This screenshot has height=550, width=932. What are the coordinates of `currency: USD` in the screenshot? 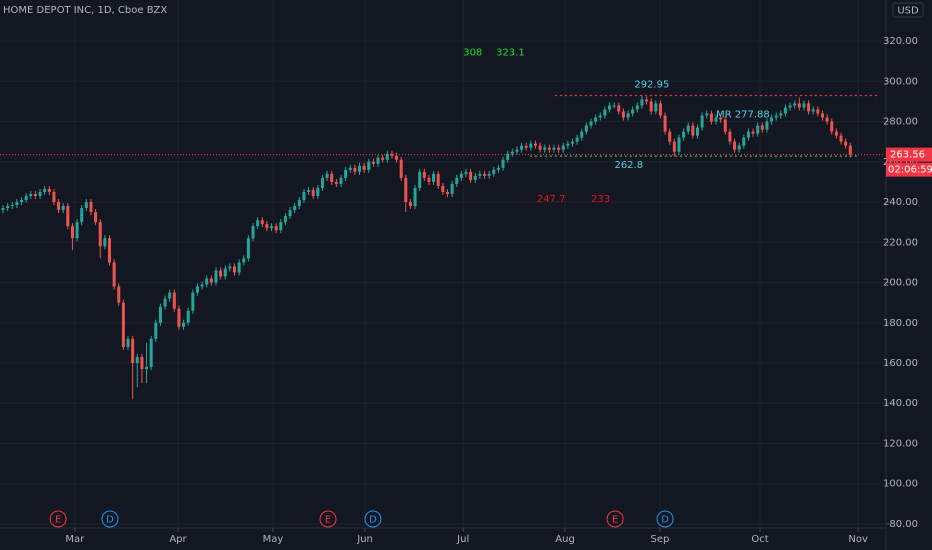 It's located at (908, 11).